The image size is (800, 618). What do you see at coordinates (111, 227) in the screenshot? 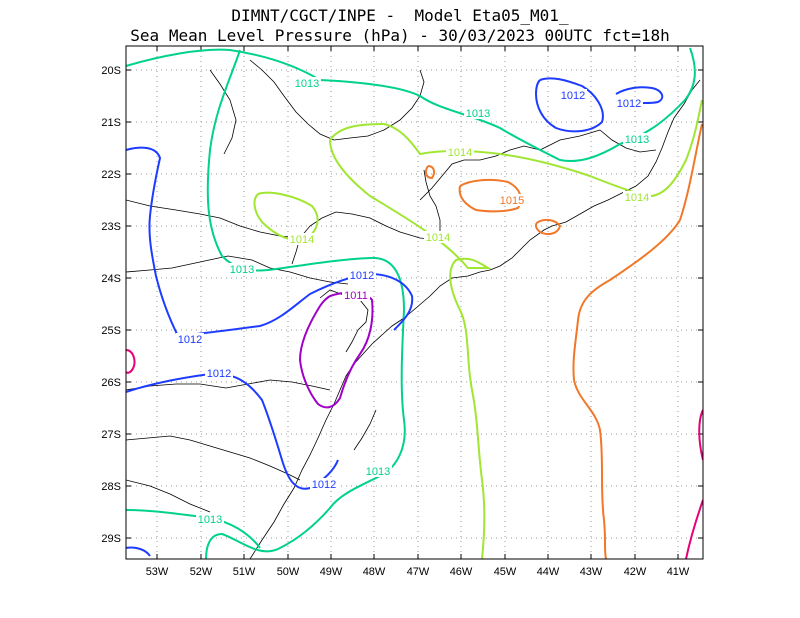
I see `lat-tick-label: 23S` at bounding box center [111, 227].